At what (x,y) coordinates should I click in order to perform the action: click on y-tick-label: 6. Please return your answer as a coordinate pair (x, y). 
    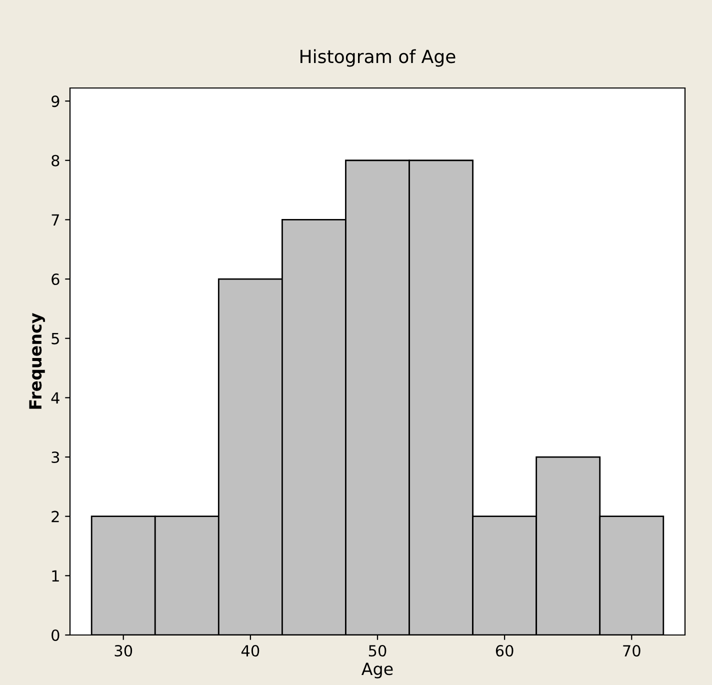
    Looking at the image, I should click on (56, 280).